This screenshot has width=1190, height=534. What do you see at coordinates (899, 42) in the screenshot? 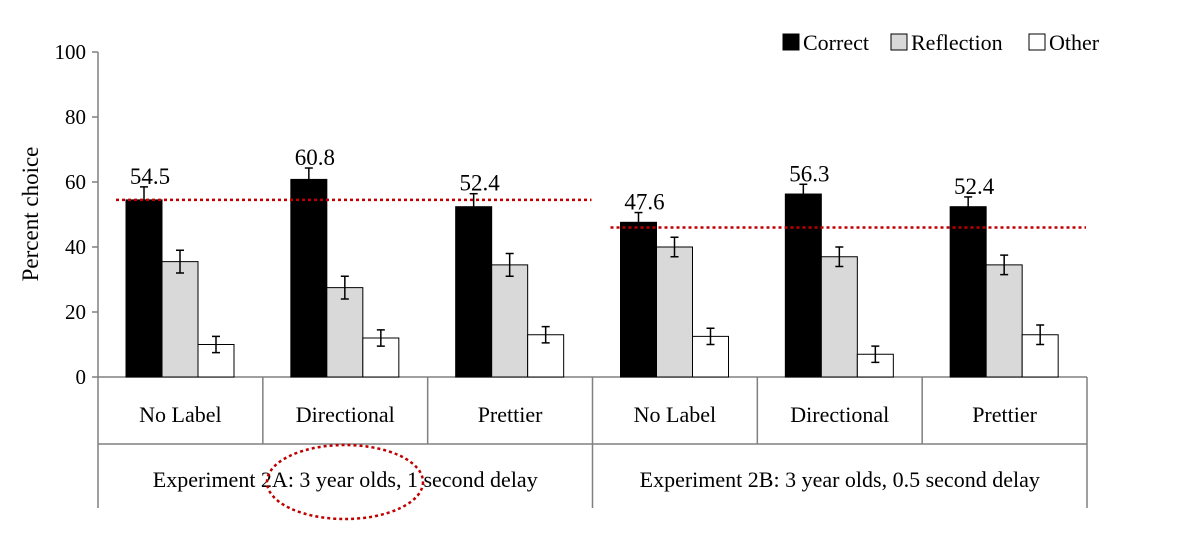
I see `legend-swatch-reflection` at bounding box center [899, 42].